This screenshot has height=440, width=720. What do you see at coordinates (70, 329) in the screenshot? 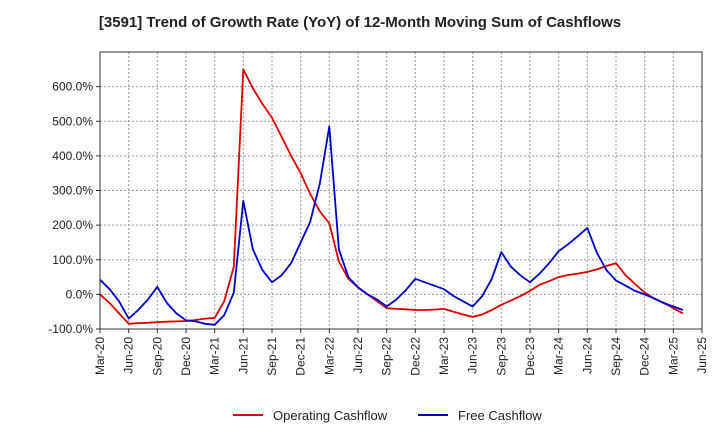
I see `y-tick-label: -100.0%` at bounding box center [70, 329].